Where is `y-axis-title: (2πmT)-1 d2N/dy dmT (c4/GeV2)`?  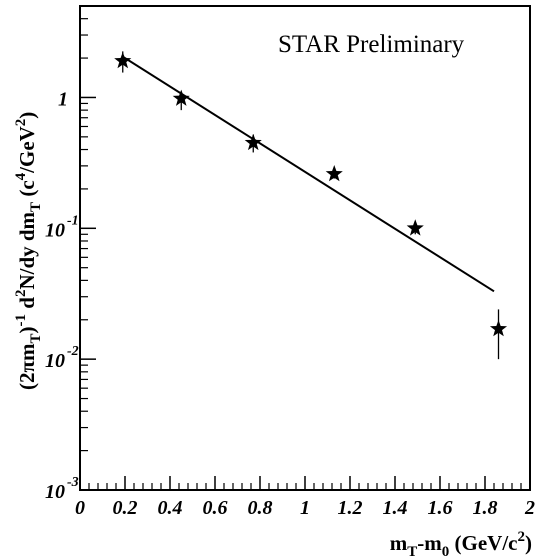
y-axis-title: (2πmT)-1 d2N/dy dmT (c4/GeV2) is located at coordinates (28, 251).